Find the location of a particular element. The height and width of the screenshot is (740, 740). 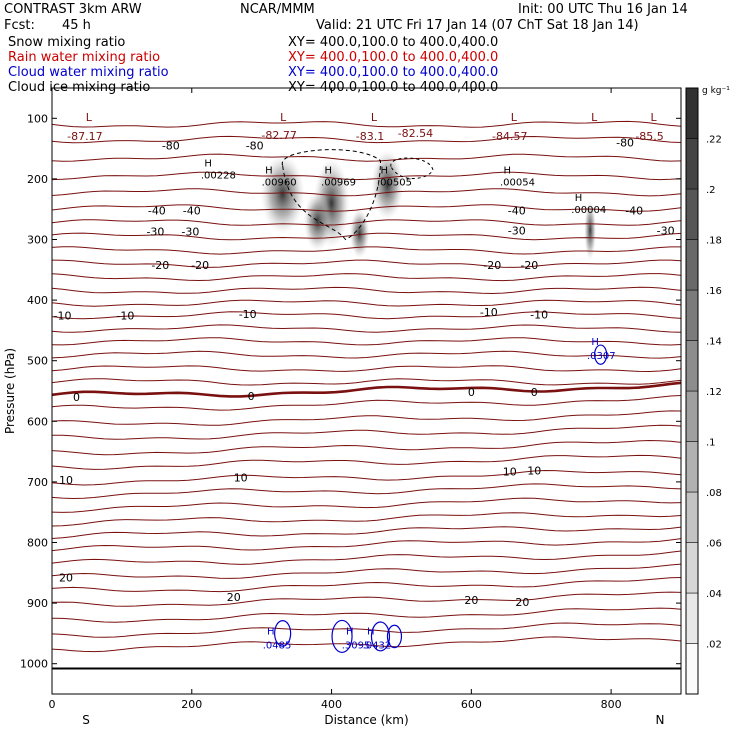

x-tick-label: 600 is located at coordinates (471, 704).